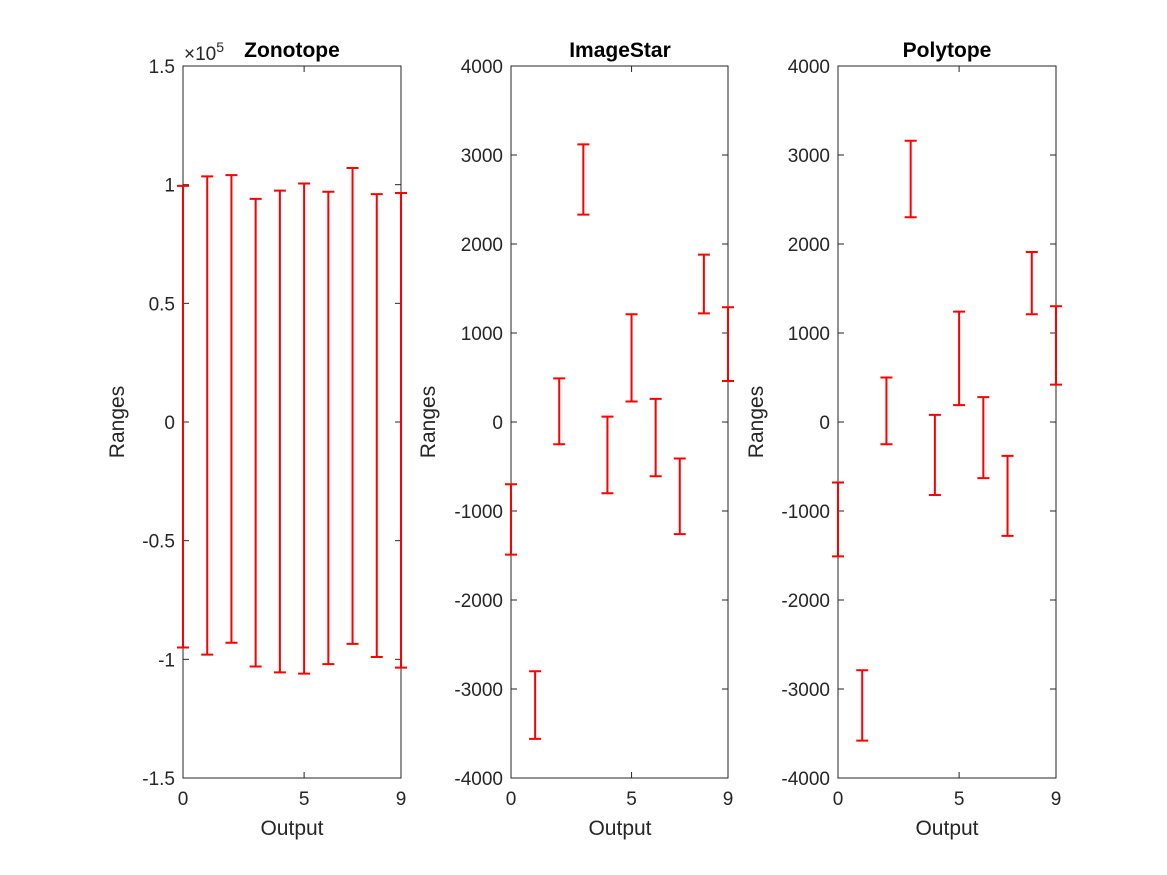  Describe the element at coordinates (200, 54) in the screenshot. I see `exponent-base: ×10` at that location.